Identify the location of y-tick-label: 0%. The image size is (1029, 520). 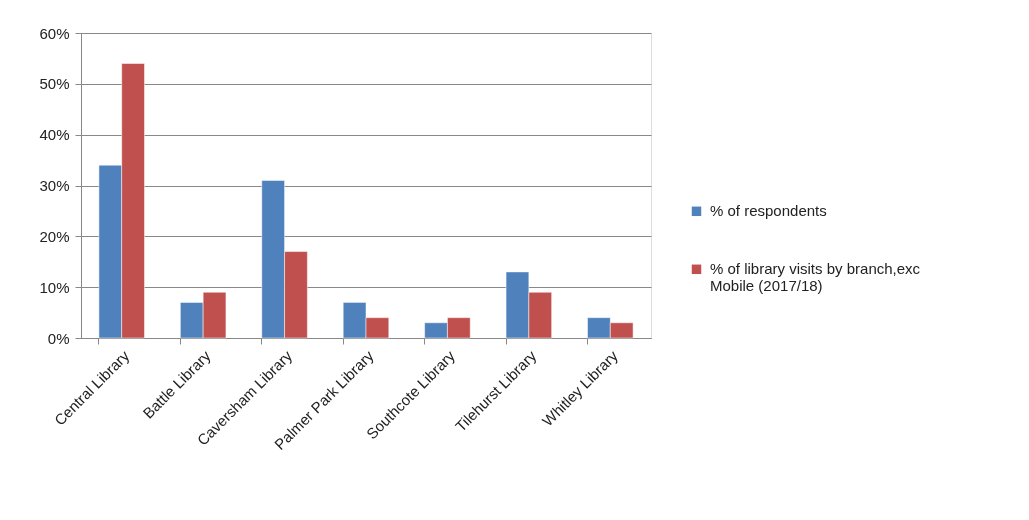
(58, 338).